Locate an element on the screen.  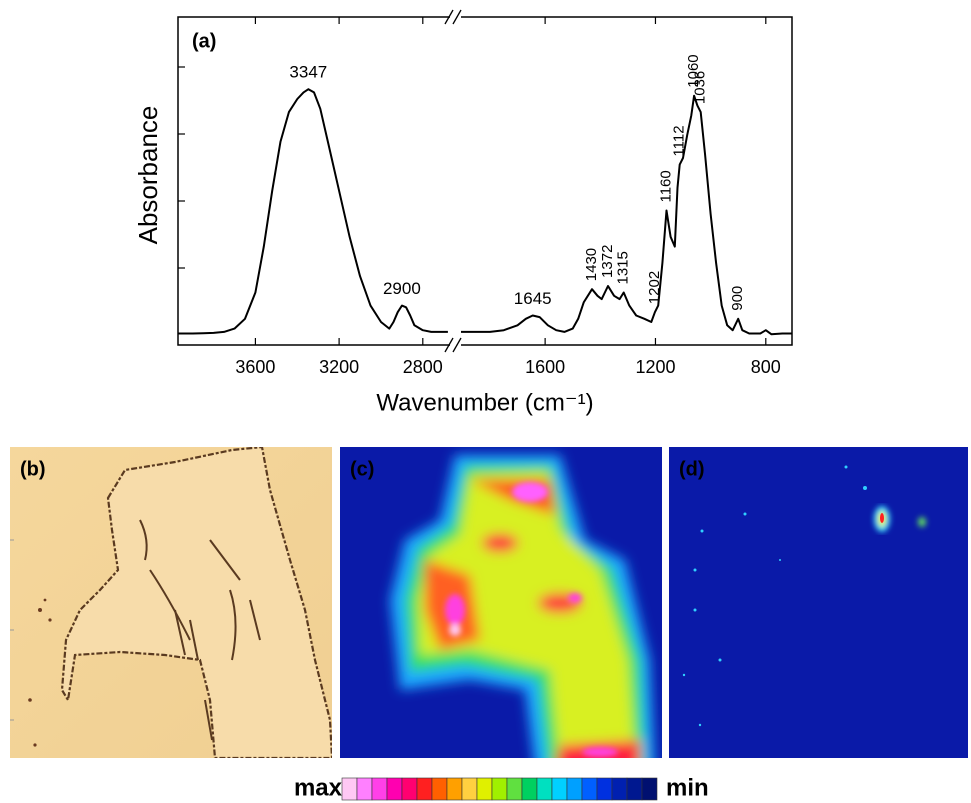
y-axis-ticks is located at coordinates (181, 167).